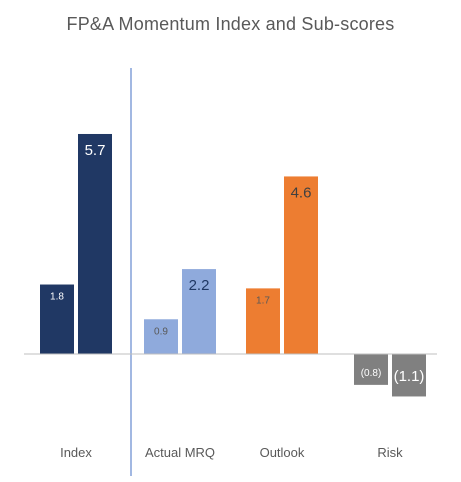  I want to click on chart-title: FP&A Momentum Index and Sub-scores, so click(230, 24).